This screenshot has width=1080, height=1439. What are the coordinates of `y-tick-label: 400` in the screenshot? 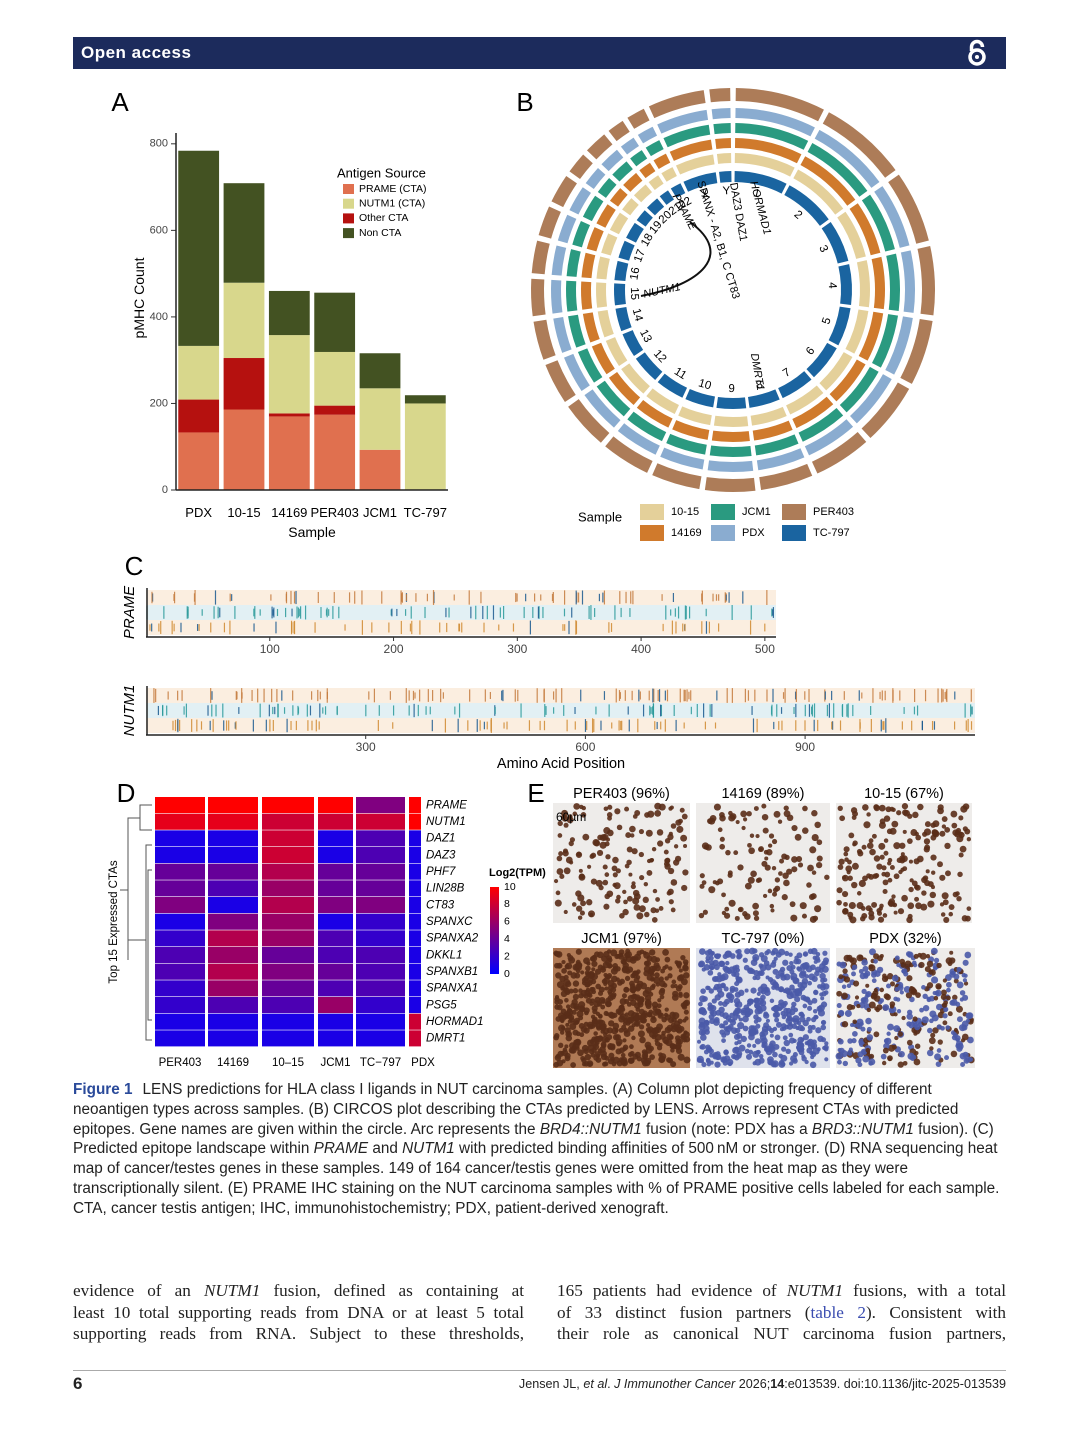 It's located at (159, 317).